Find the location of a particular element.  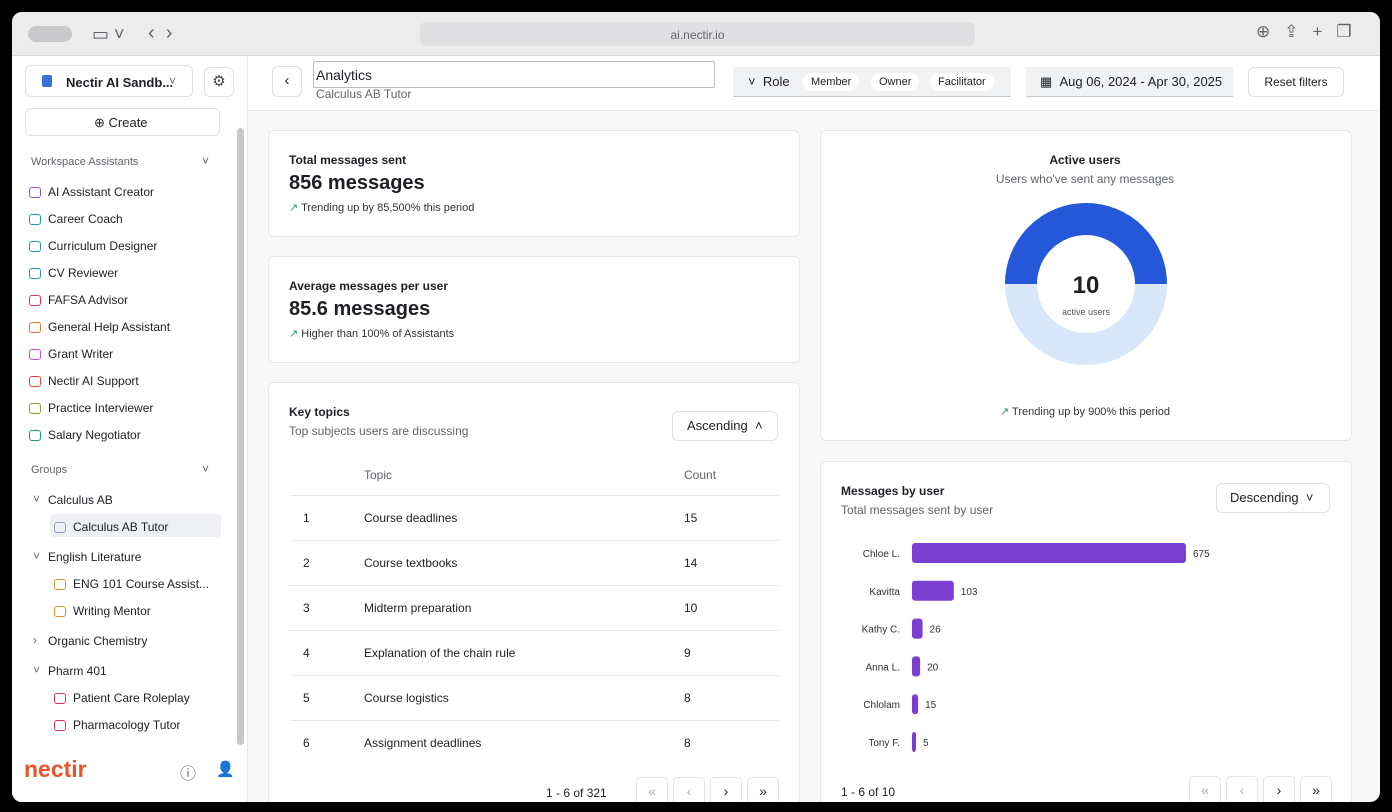

assistant-item: Practice Interviewer is located at coordinates (101, 408).